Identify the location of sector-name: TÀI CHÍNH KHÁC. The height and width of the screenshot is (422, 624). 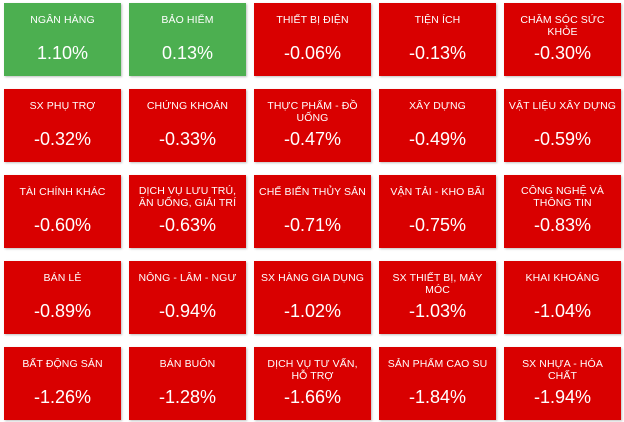
(62, 192).